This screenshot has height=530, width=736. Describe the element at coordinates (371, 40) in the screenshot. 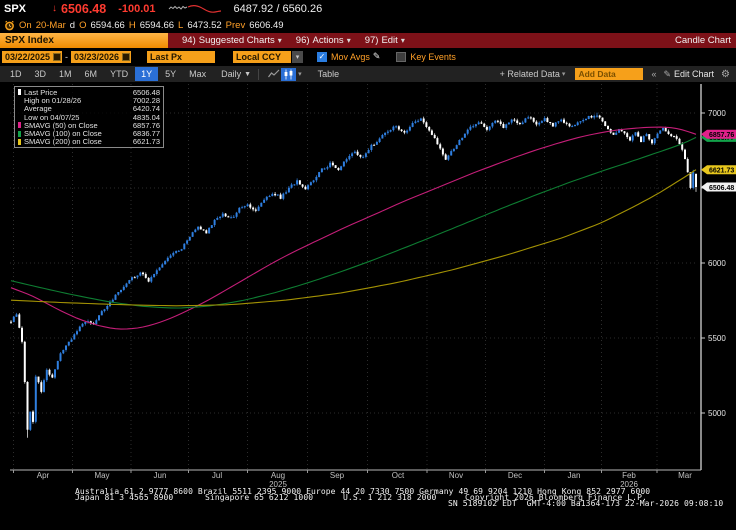

I see `menu-hotkey: 97)` at that location.